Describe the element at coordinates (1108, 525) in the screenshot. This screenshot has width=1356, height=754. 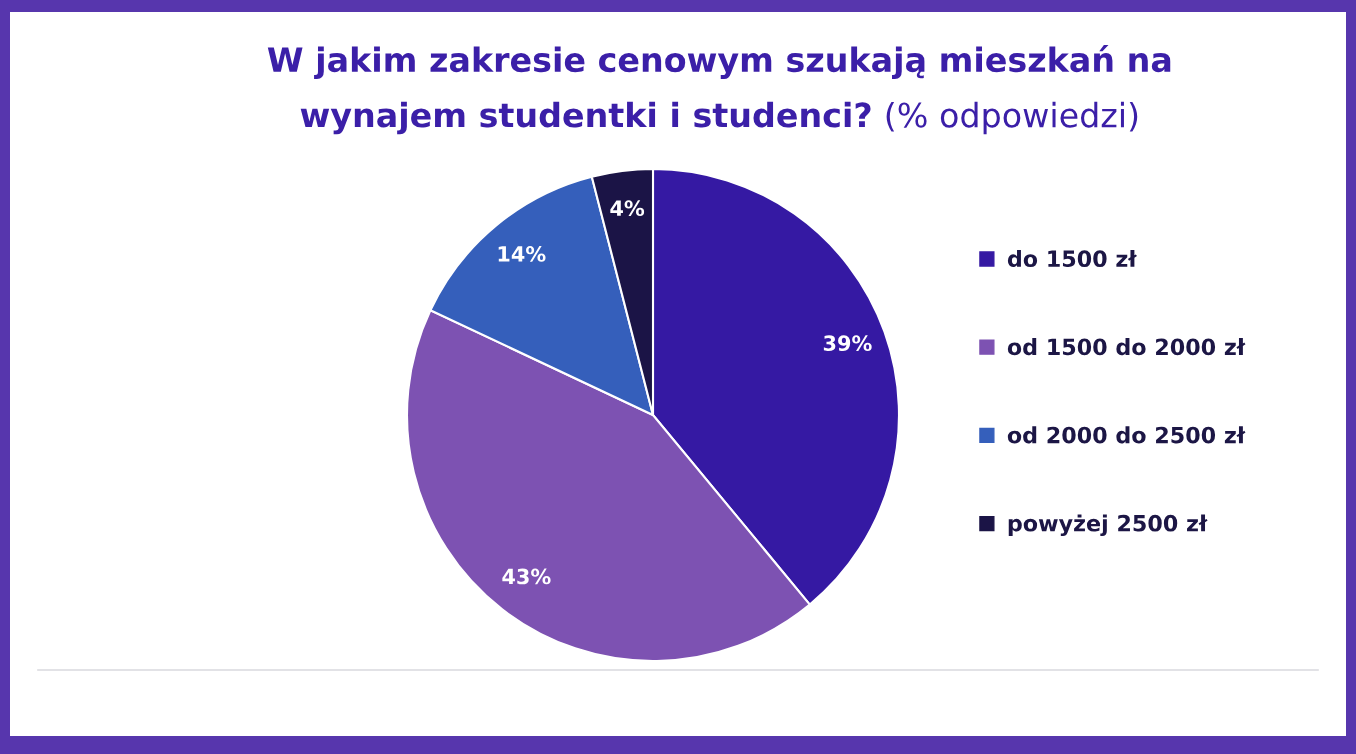
I see `legend-label: powyżej 2500 zł` at that location.